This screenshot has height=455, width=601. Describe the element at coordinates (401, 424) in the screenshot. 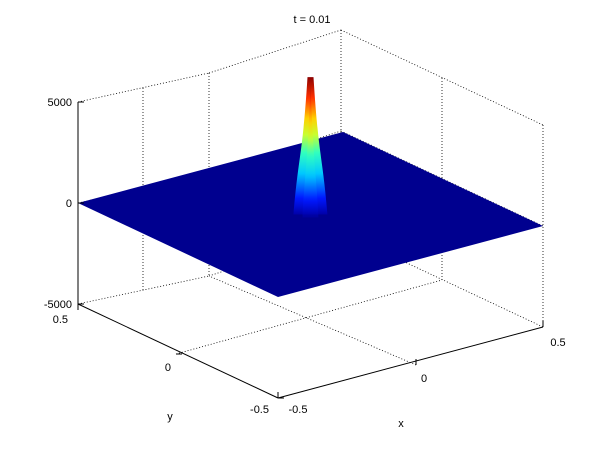

I see `x-axis-label: x` at that location.